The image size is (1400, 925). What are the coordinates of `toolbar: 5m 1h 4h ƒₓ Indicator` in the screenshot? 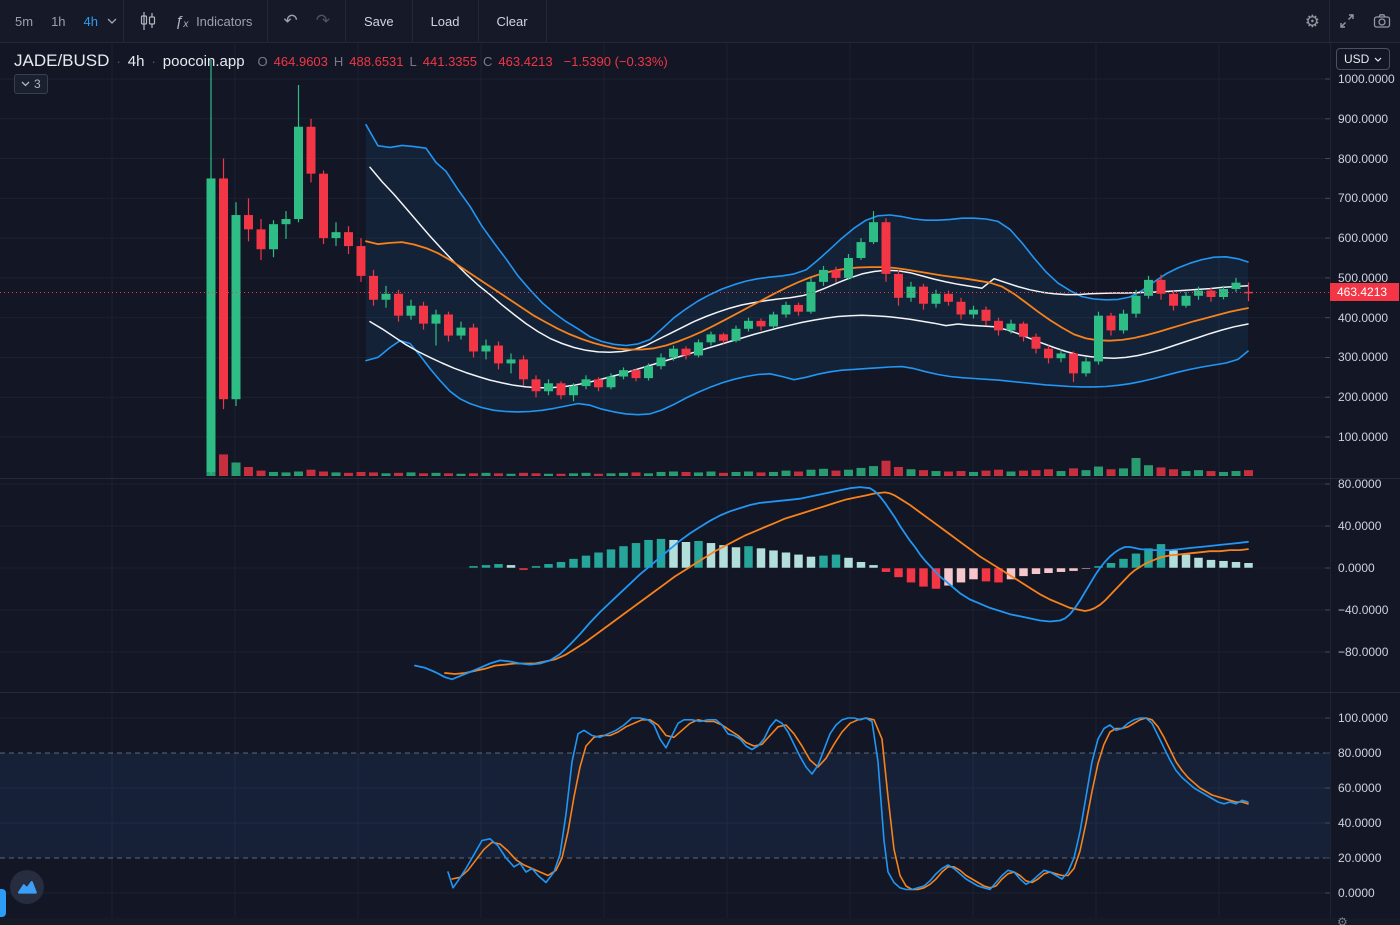 It's located at (700, 21).